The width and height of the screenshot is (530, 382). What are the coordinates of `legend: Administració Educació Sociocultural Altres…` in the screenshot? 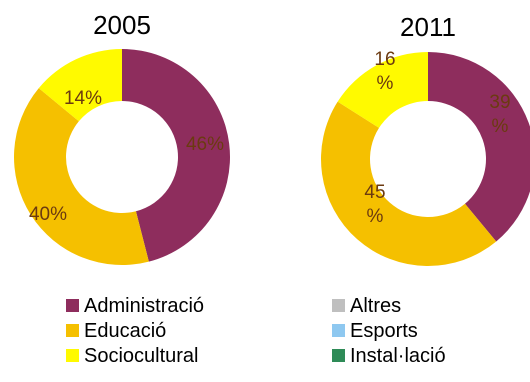 It's located at (256, 331).